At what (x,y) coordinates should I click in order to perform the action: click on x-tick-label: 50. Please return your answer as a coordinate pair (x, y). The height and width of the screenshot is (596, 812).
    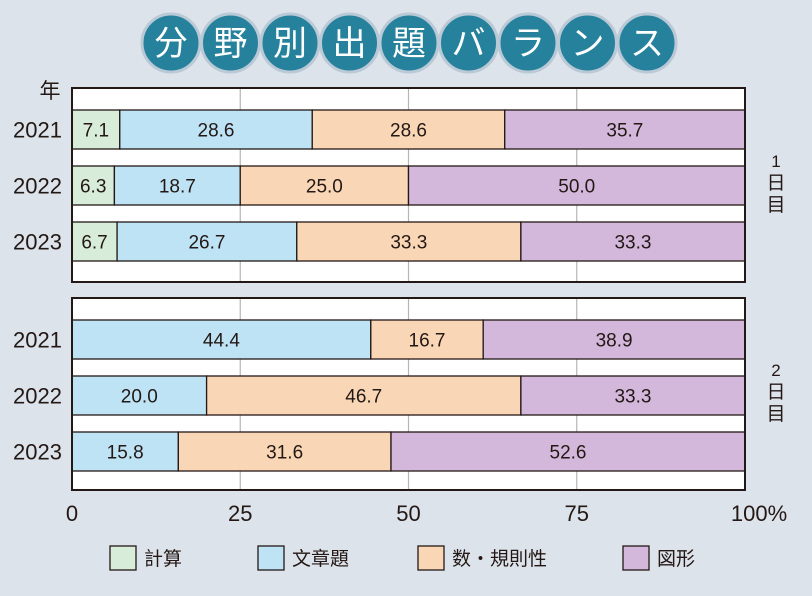
    Looking at the image, I should click on (408, 513).